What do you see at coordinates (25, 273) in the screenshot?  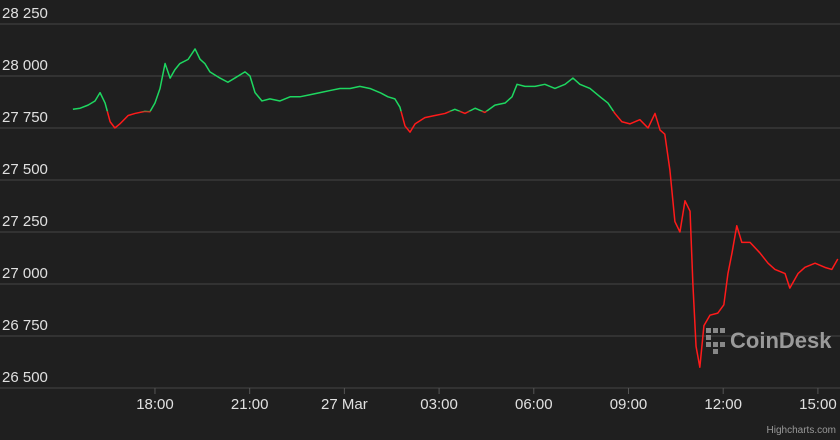 I see `y-tick-label: 27 000` at bounding box center [25, 273].